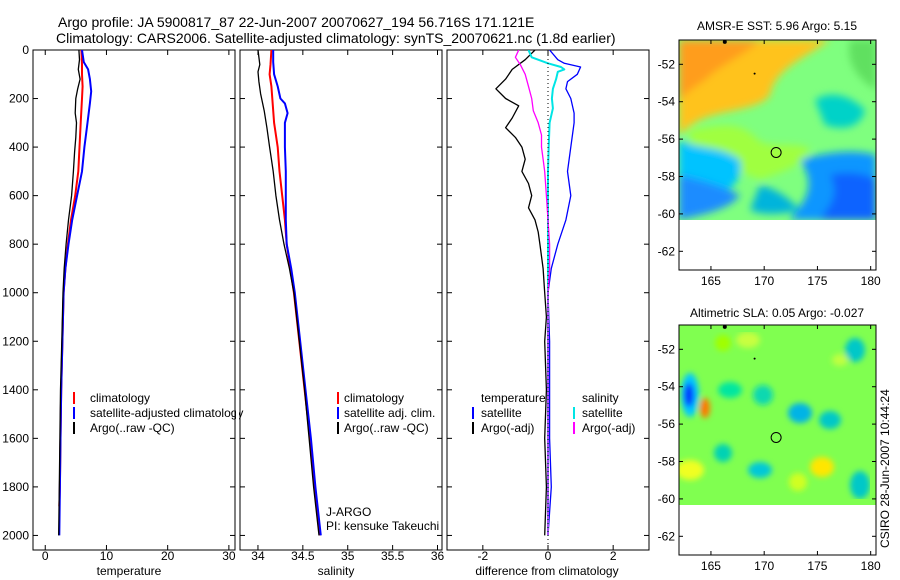  What do you see at coordinates (483, 556) in the screenshot?
I see `x-tick-label: -2` at bounding box center [483, 556].